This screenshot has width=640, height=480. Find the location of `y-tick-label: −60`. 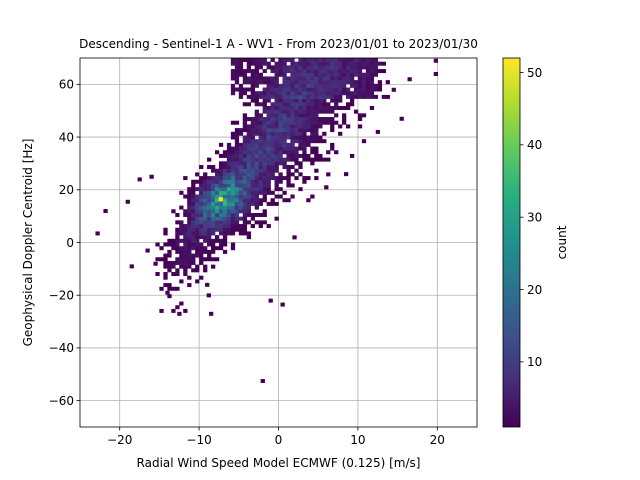

y-tick-label: −60 is located at coordinates (61, 401).